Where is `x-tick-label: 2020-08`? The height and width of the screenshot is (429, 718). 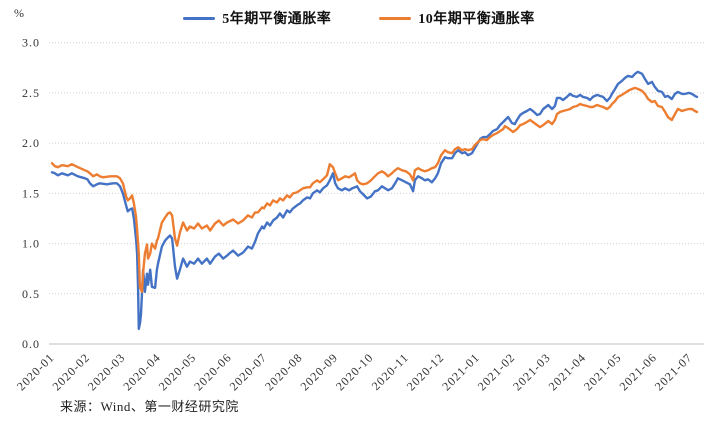 x-tick-label: 2020-08 is located at coordinates (283, 371).